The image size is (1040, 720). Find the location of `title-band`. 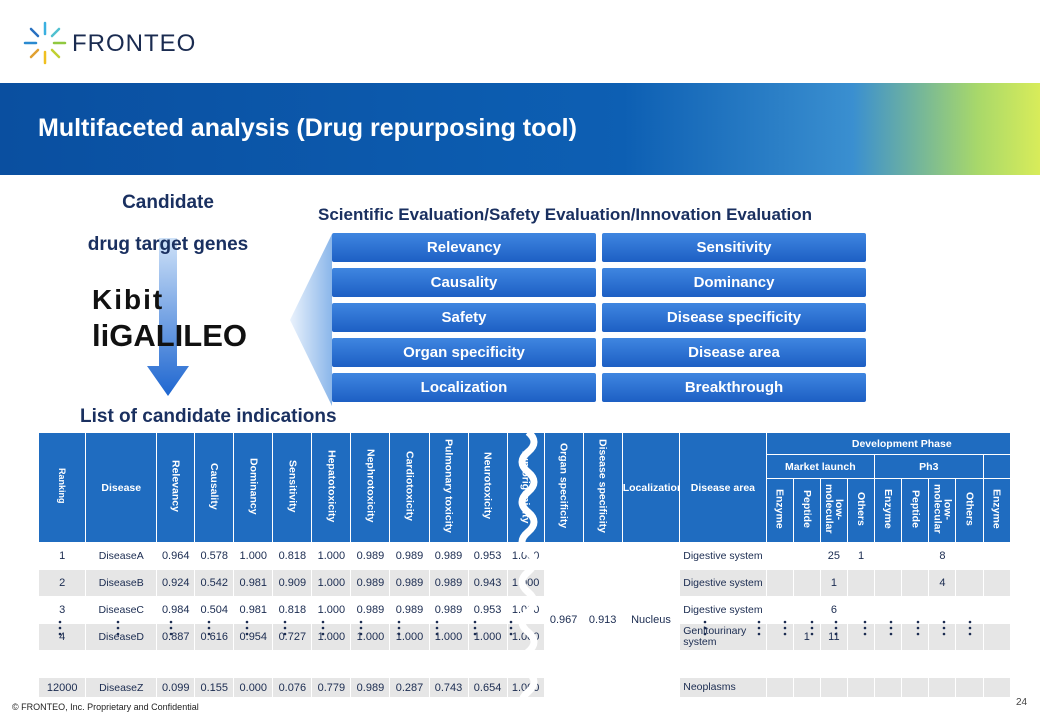

title-band is located at coordinates (520, 129).